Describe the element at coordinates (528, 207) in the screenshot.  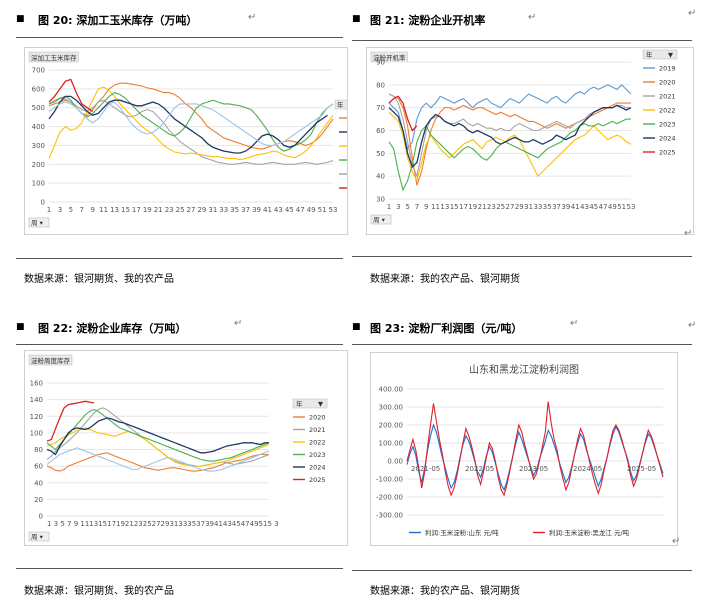
I see `x-tick-label: 31` at that location.